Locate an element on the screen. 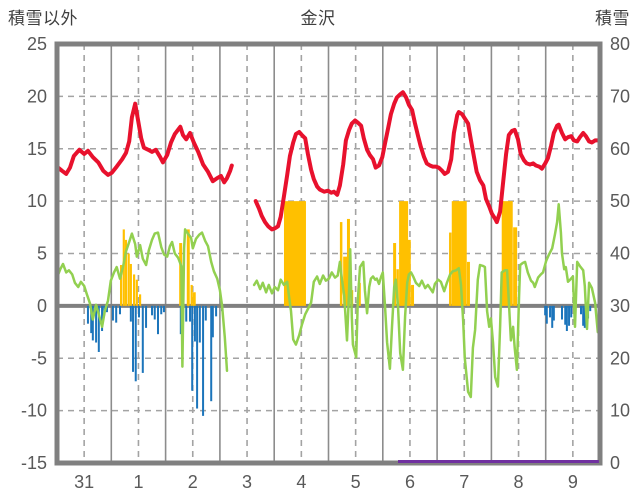  x-tick-label: 3 is located at coordinates (247, 482).